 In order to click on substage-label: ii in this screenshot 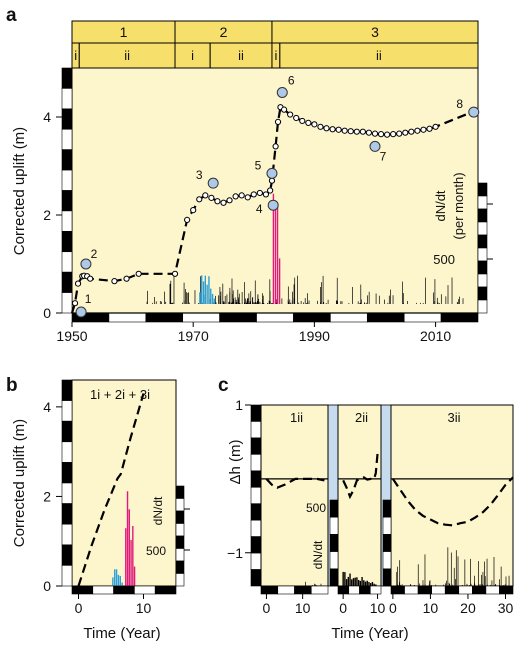, I will do `click(241, 55)`.